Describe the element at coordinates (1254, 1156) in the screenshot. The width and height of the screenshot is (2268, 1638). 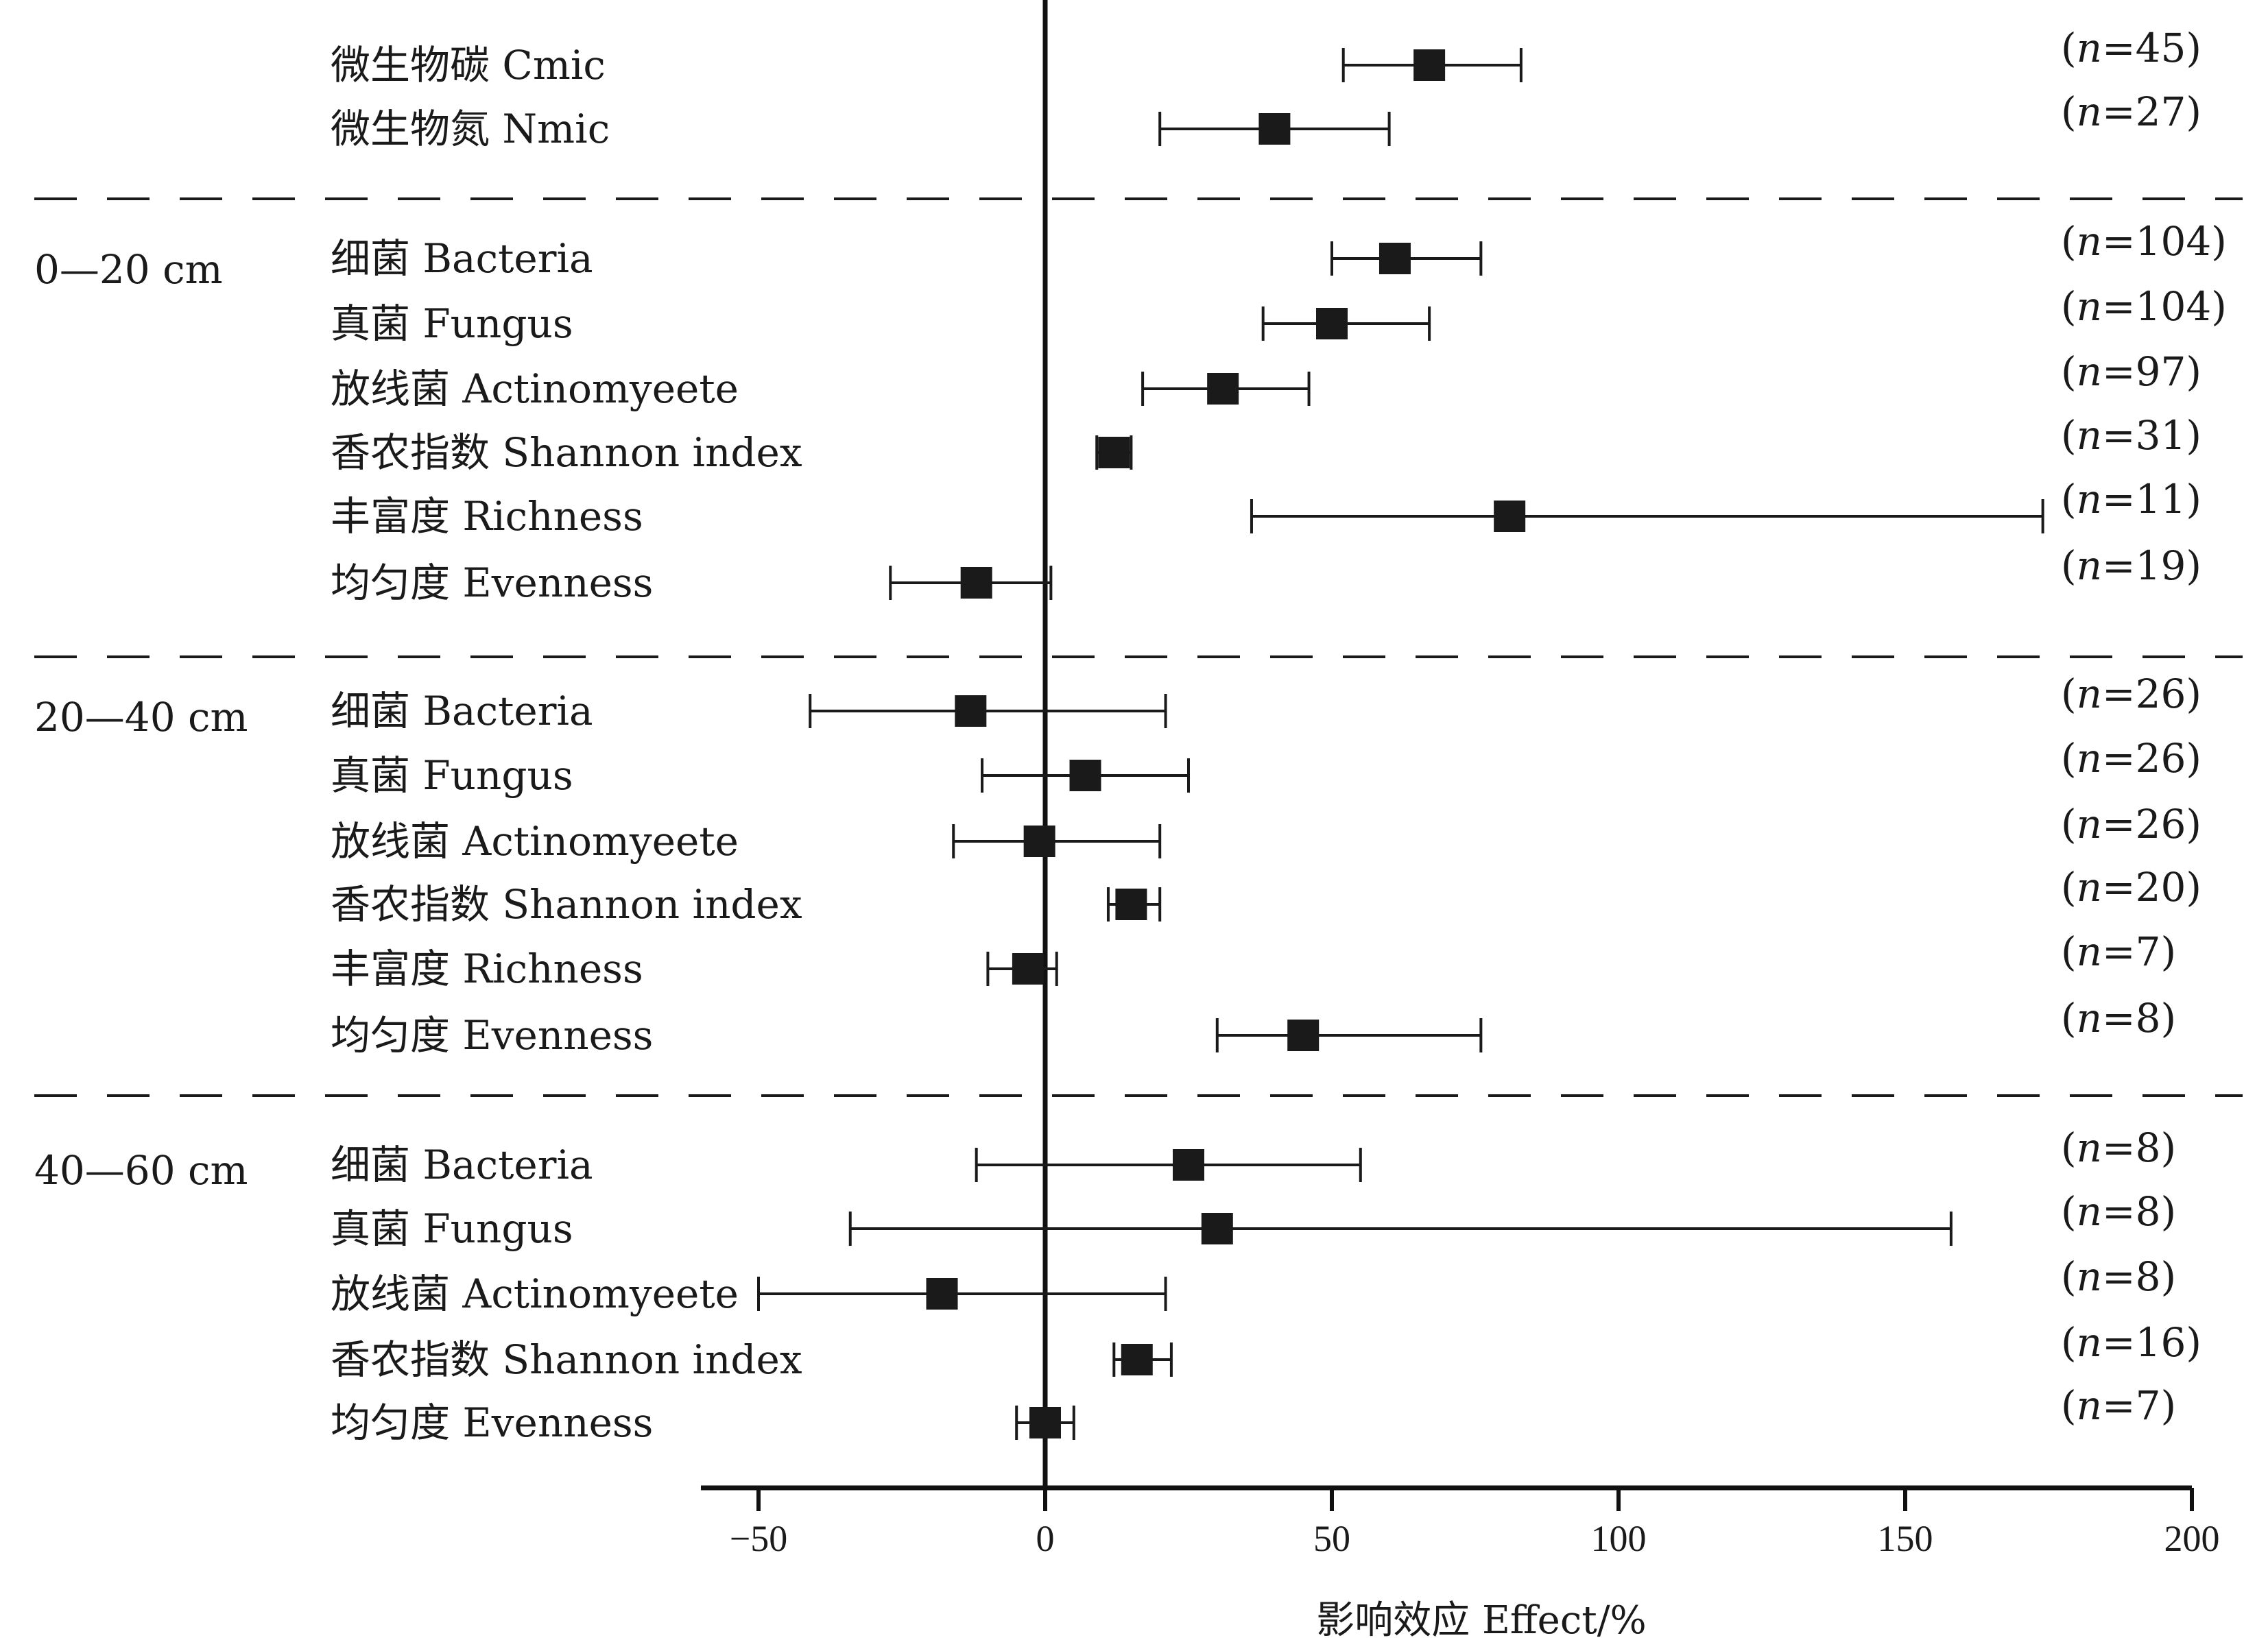
I see `effect-row: 细菌 Bacteria (n=8)` at that location.